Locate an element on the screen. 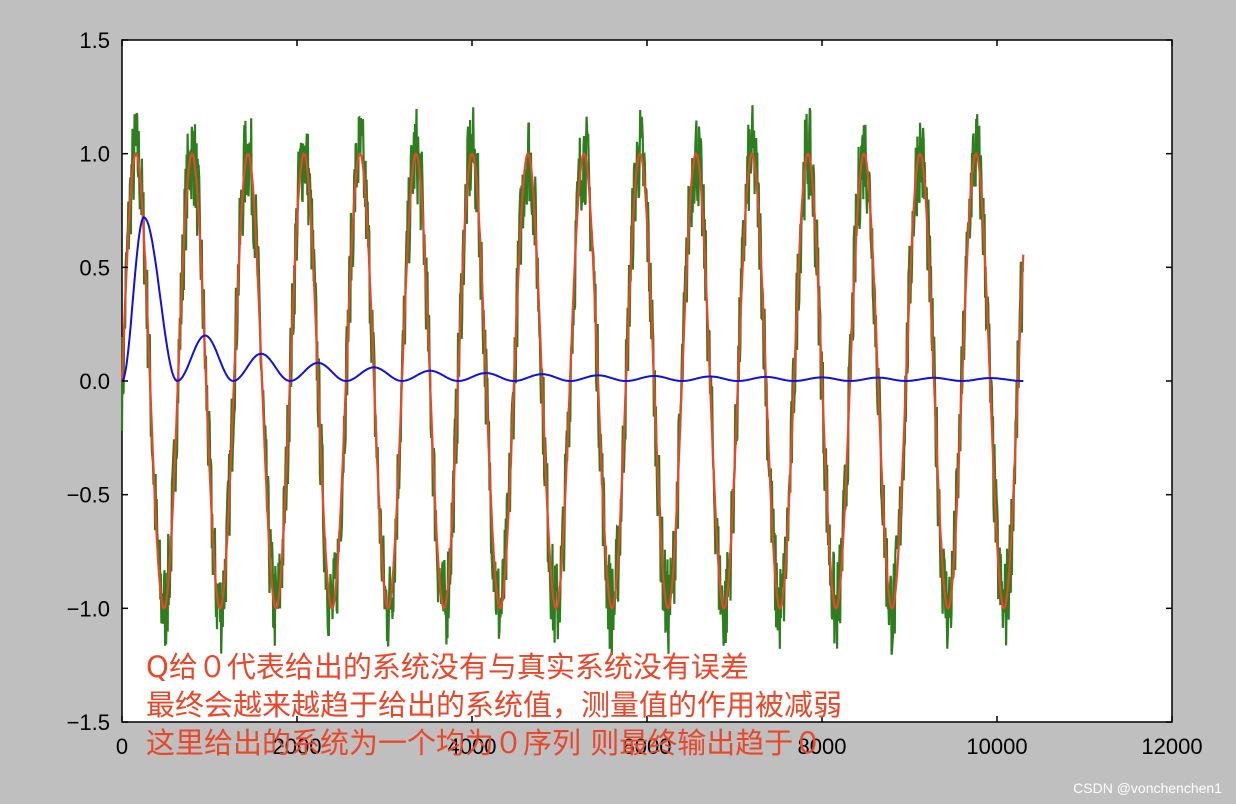  watermark: CSDN @vonchenchen1 is located at coordinates (1147, 788).